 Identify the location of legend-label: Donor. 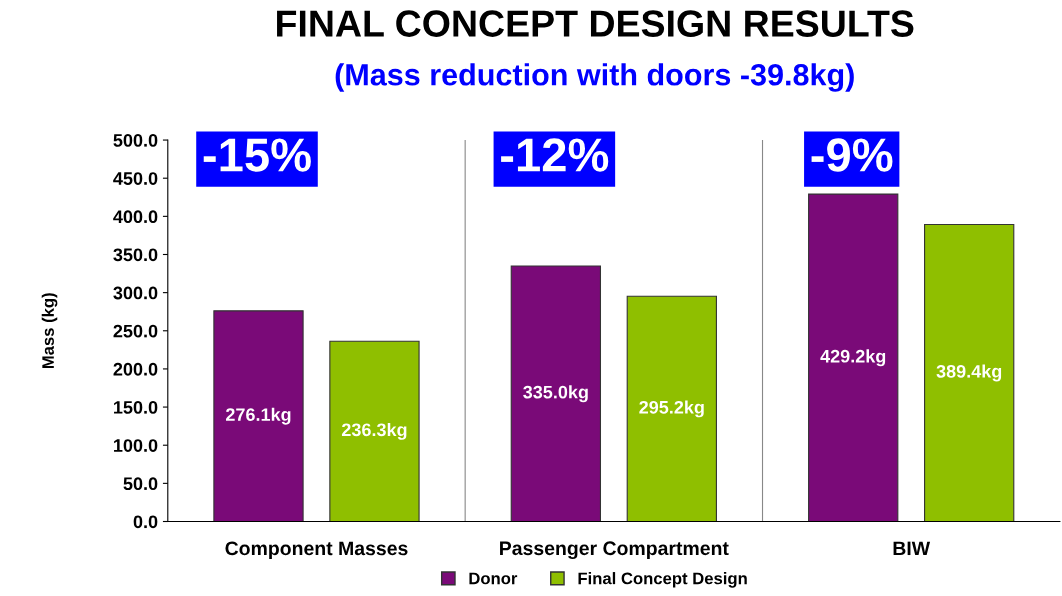
(493, 578).